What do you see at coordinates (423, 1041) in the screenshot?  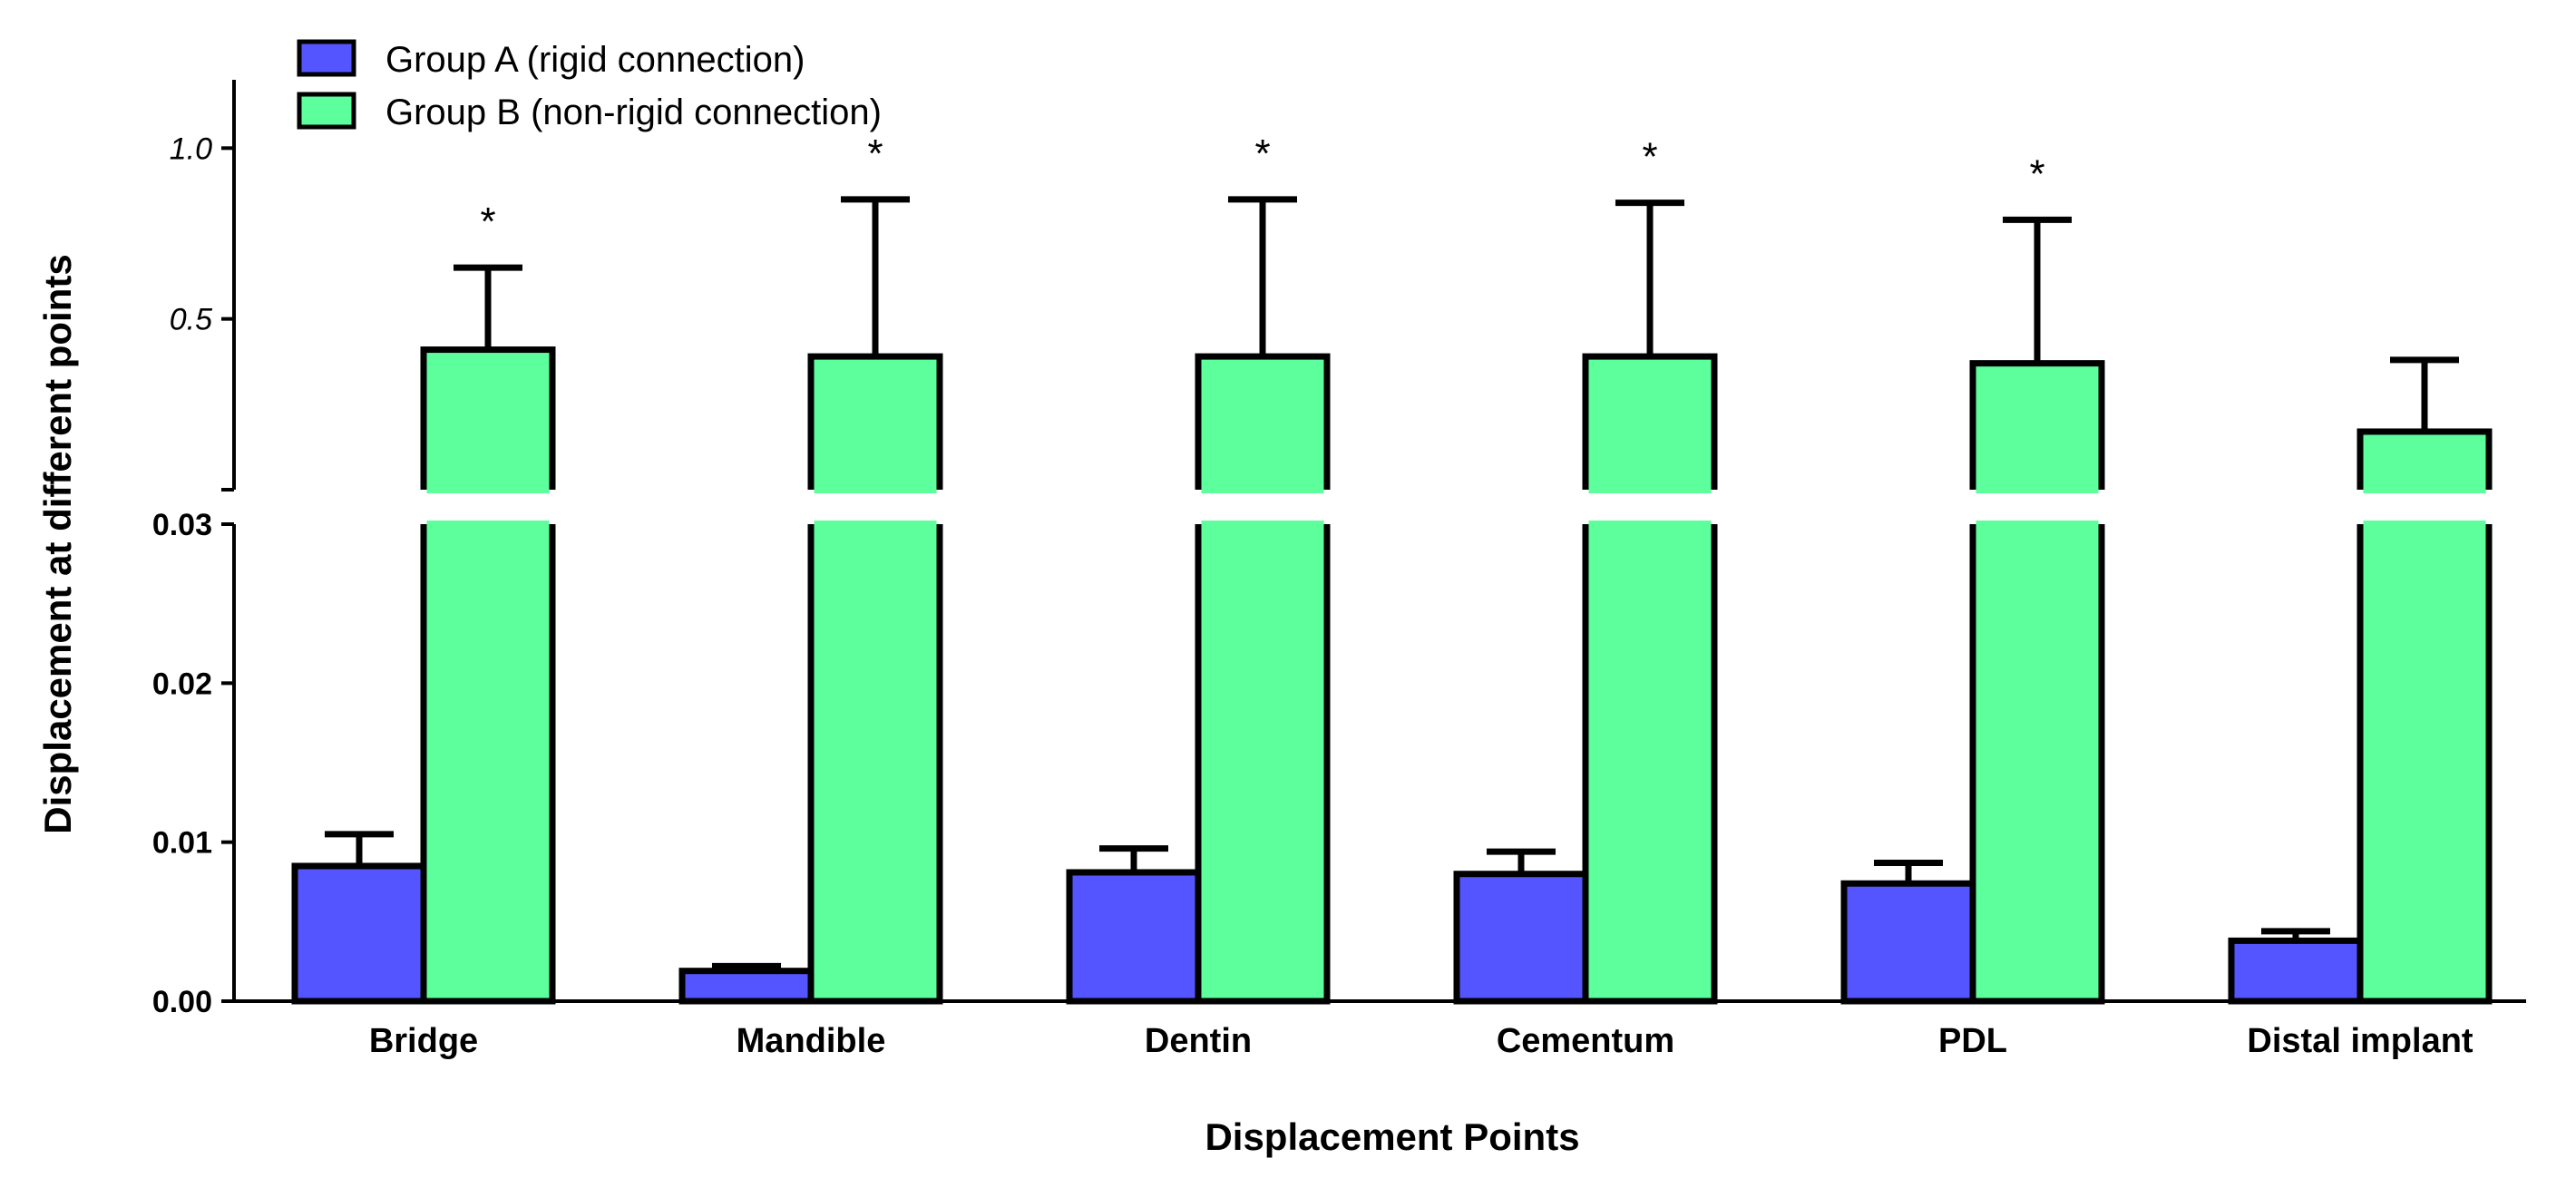 I see `x-category-label: Bridge` at bounding box center [423, 1041].